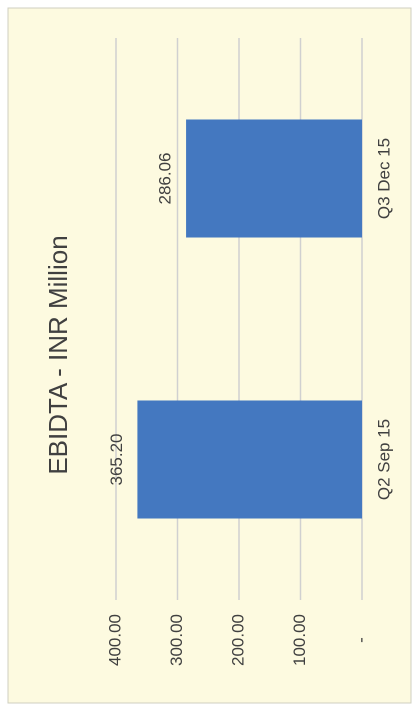 The width and height of the screenshot is (419, 711). Describe the element at coordinates (299, 640) in the screenshot. I see `y-tick-label: 100.00` at that location.